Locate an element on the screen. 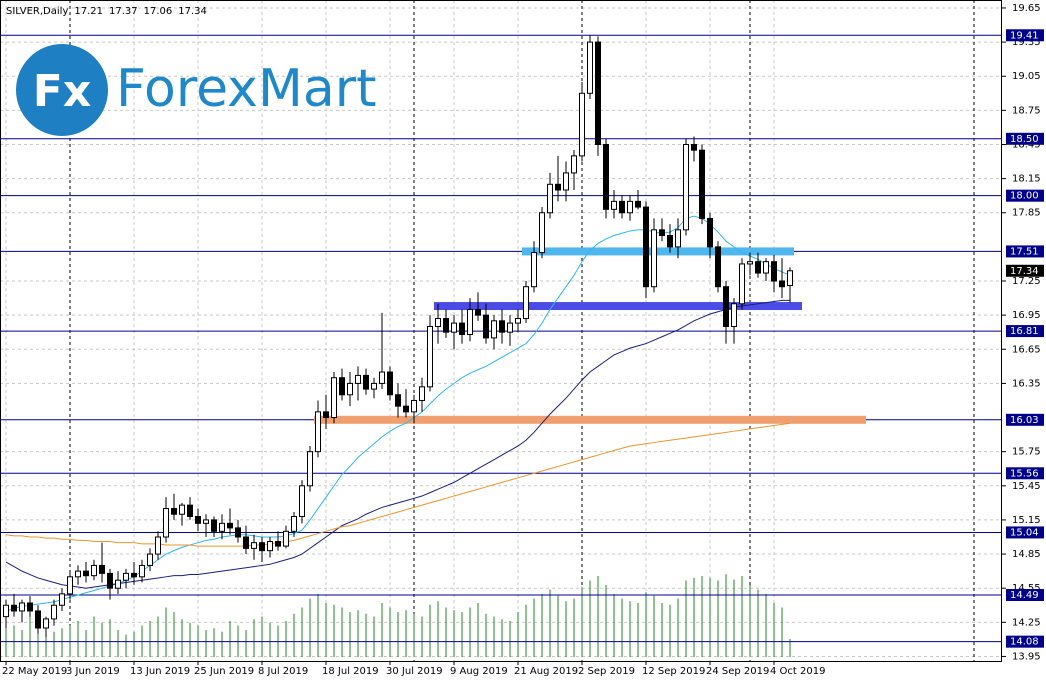 Image resolution: width=1046 pixels, height=681 pixels. y-tick-label: 16.65 is located at coordinates (1026, 349).